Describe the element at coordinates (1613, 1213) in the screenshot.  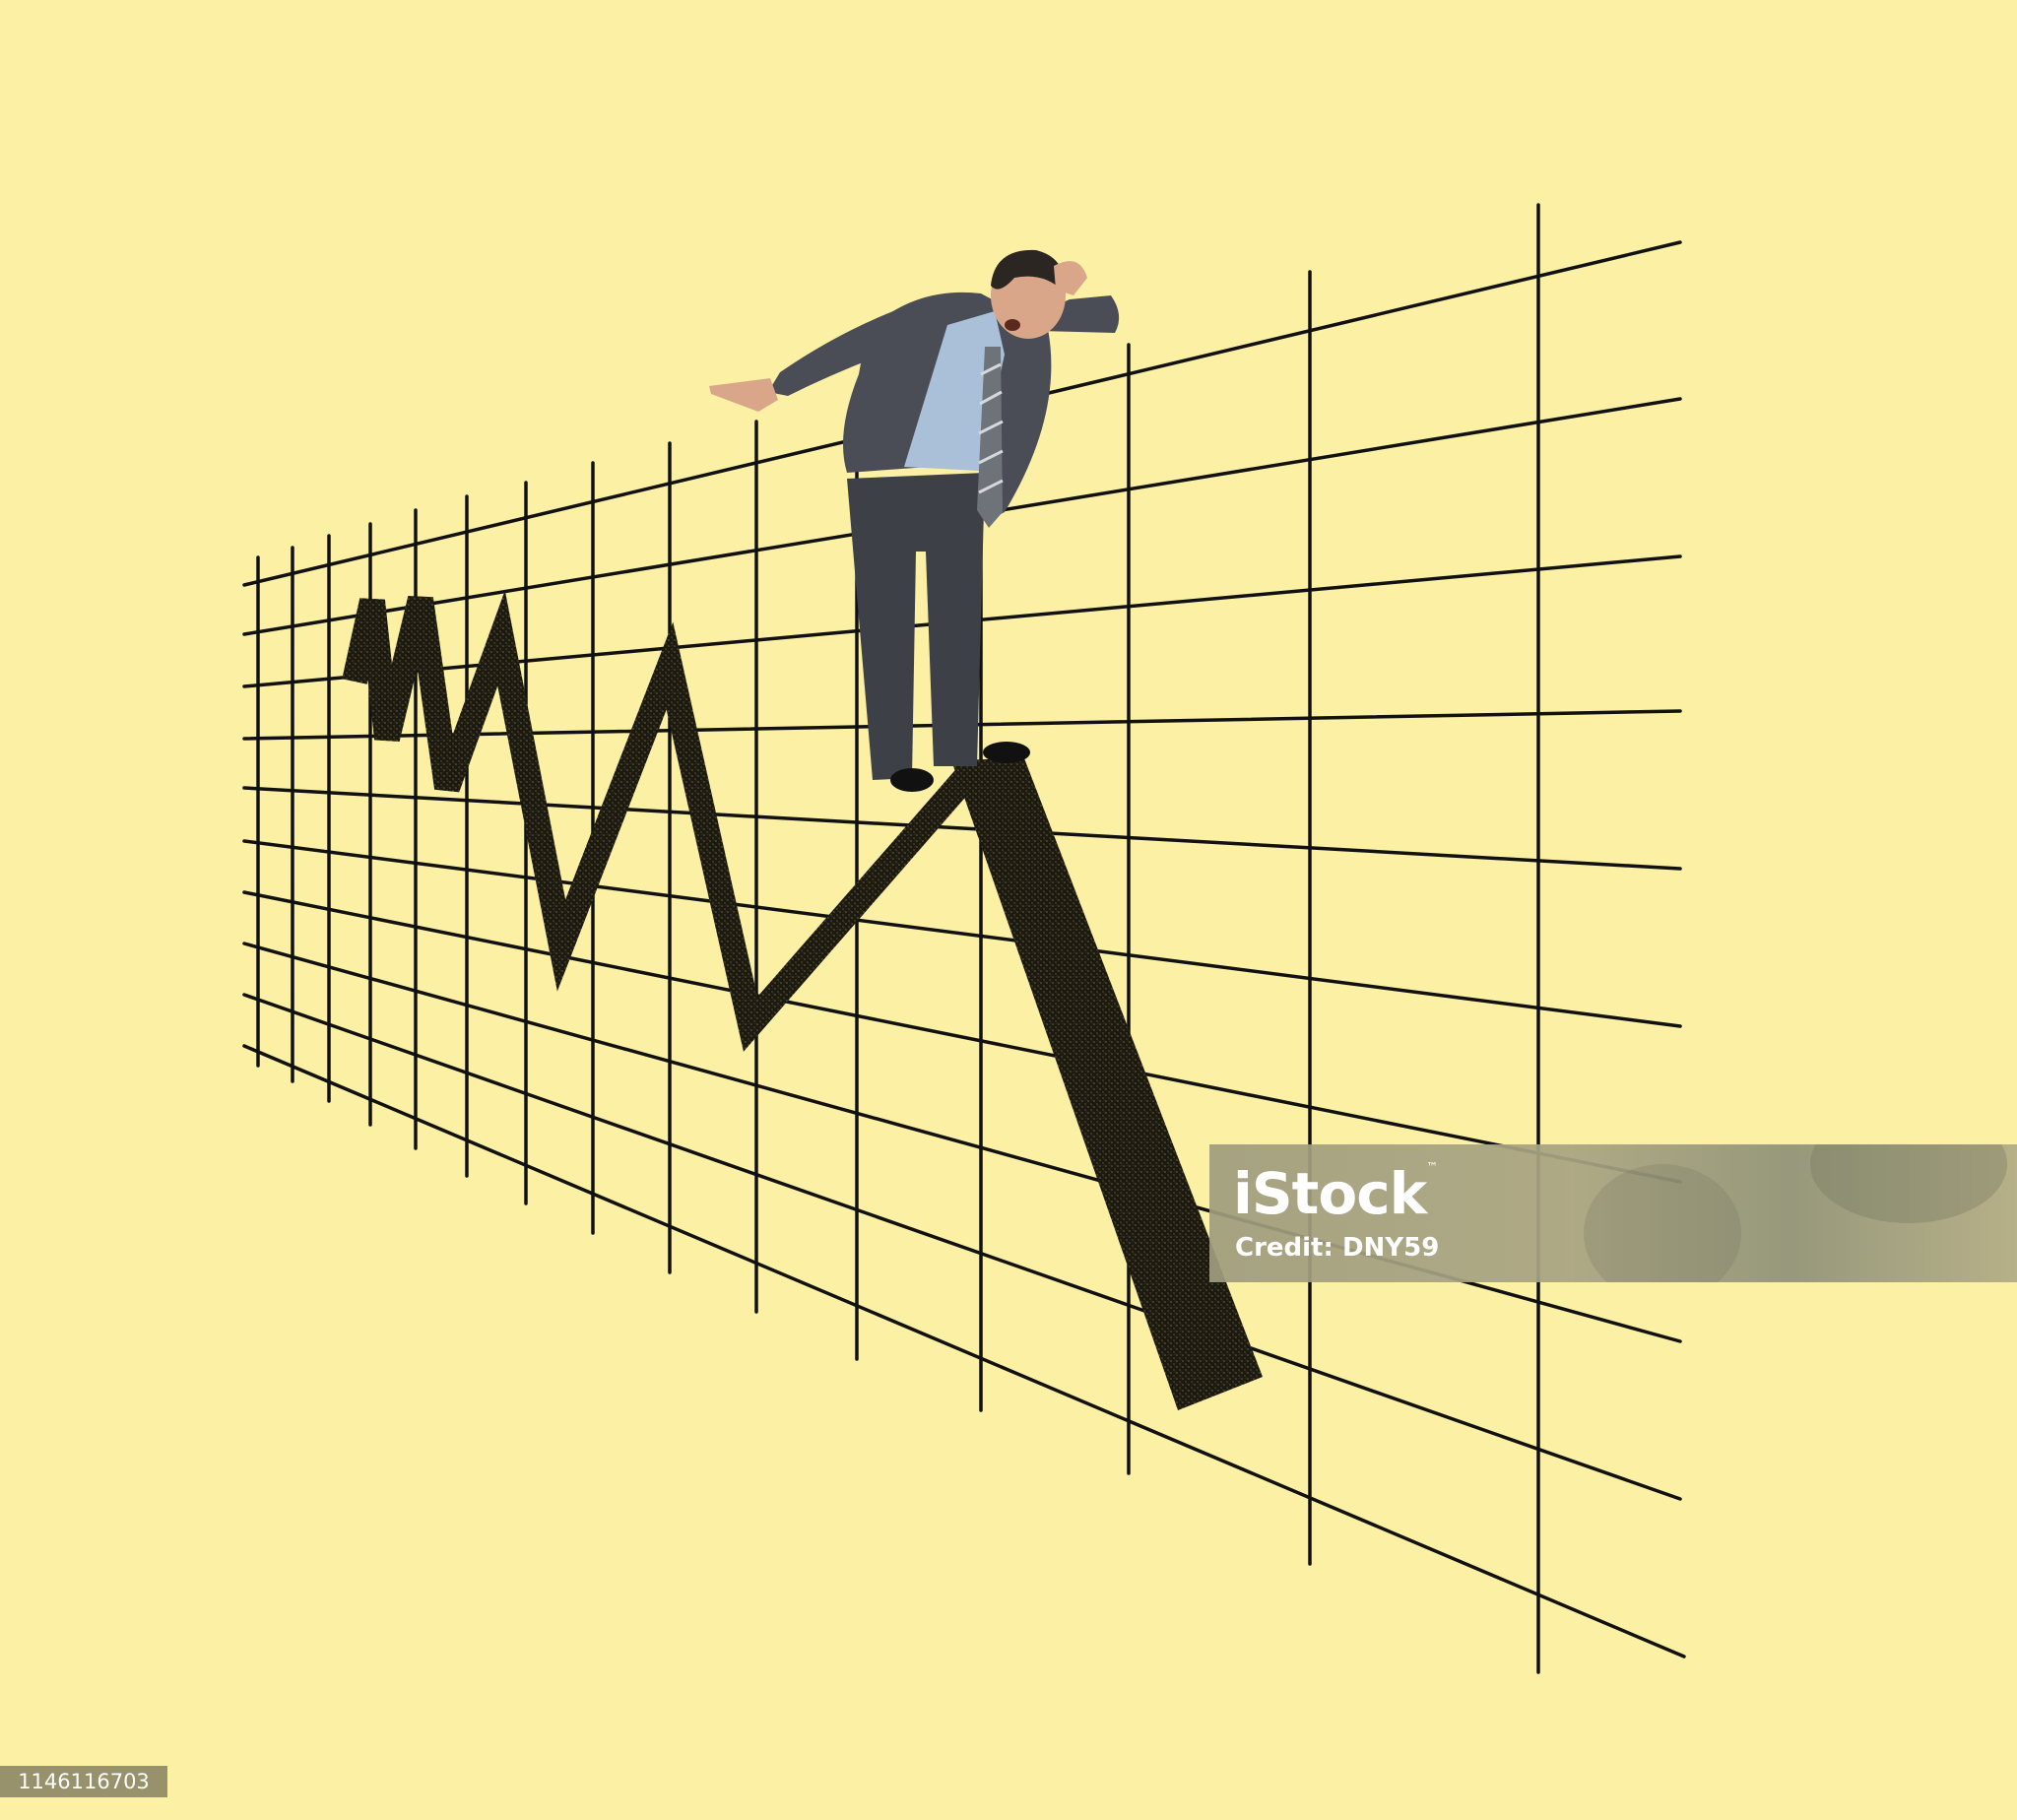
I see `watermark-band: iStock™ Credit: DNY59` at that location.